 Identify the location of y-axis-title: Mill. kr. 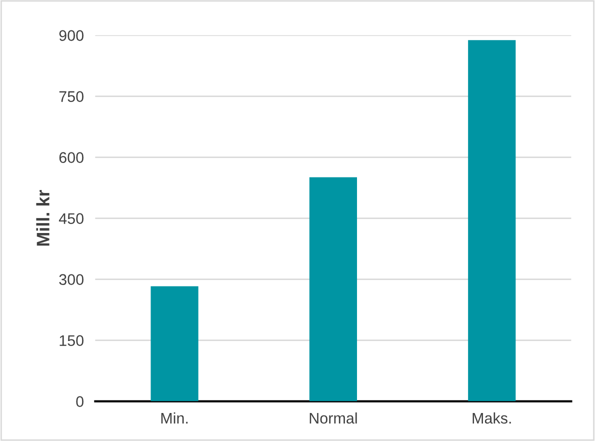
(43, 218).